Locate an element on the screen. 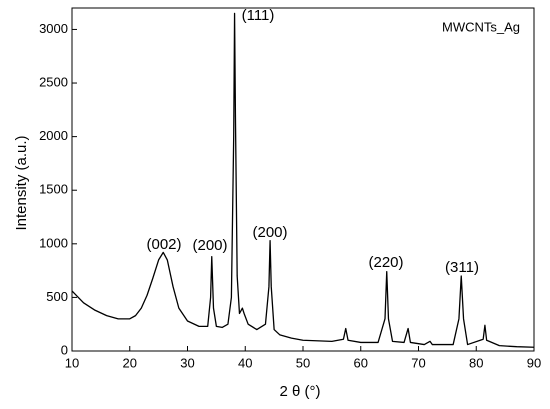  y-tick-label: 1500 is located at coordinates (53, 189).